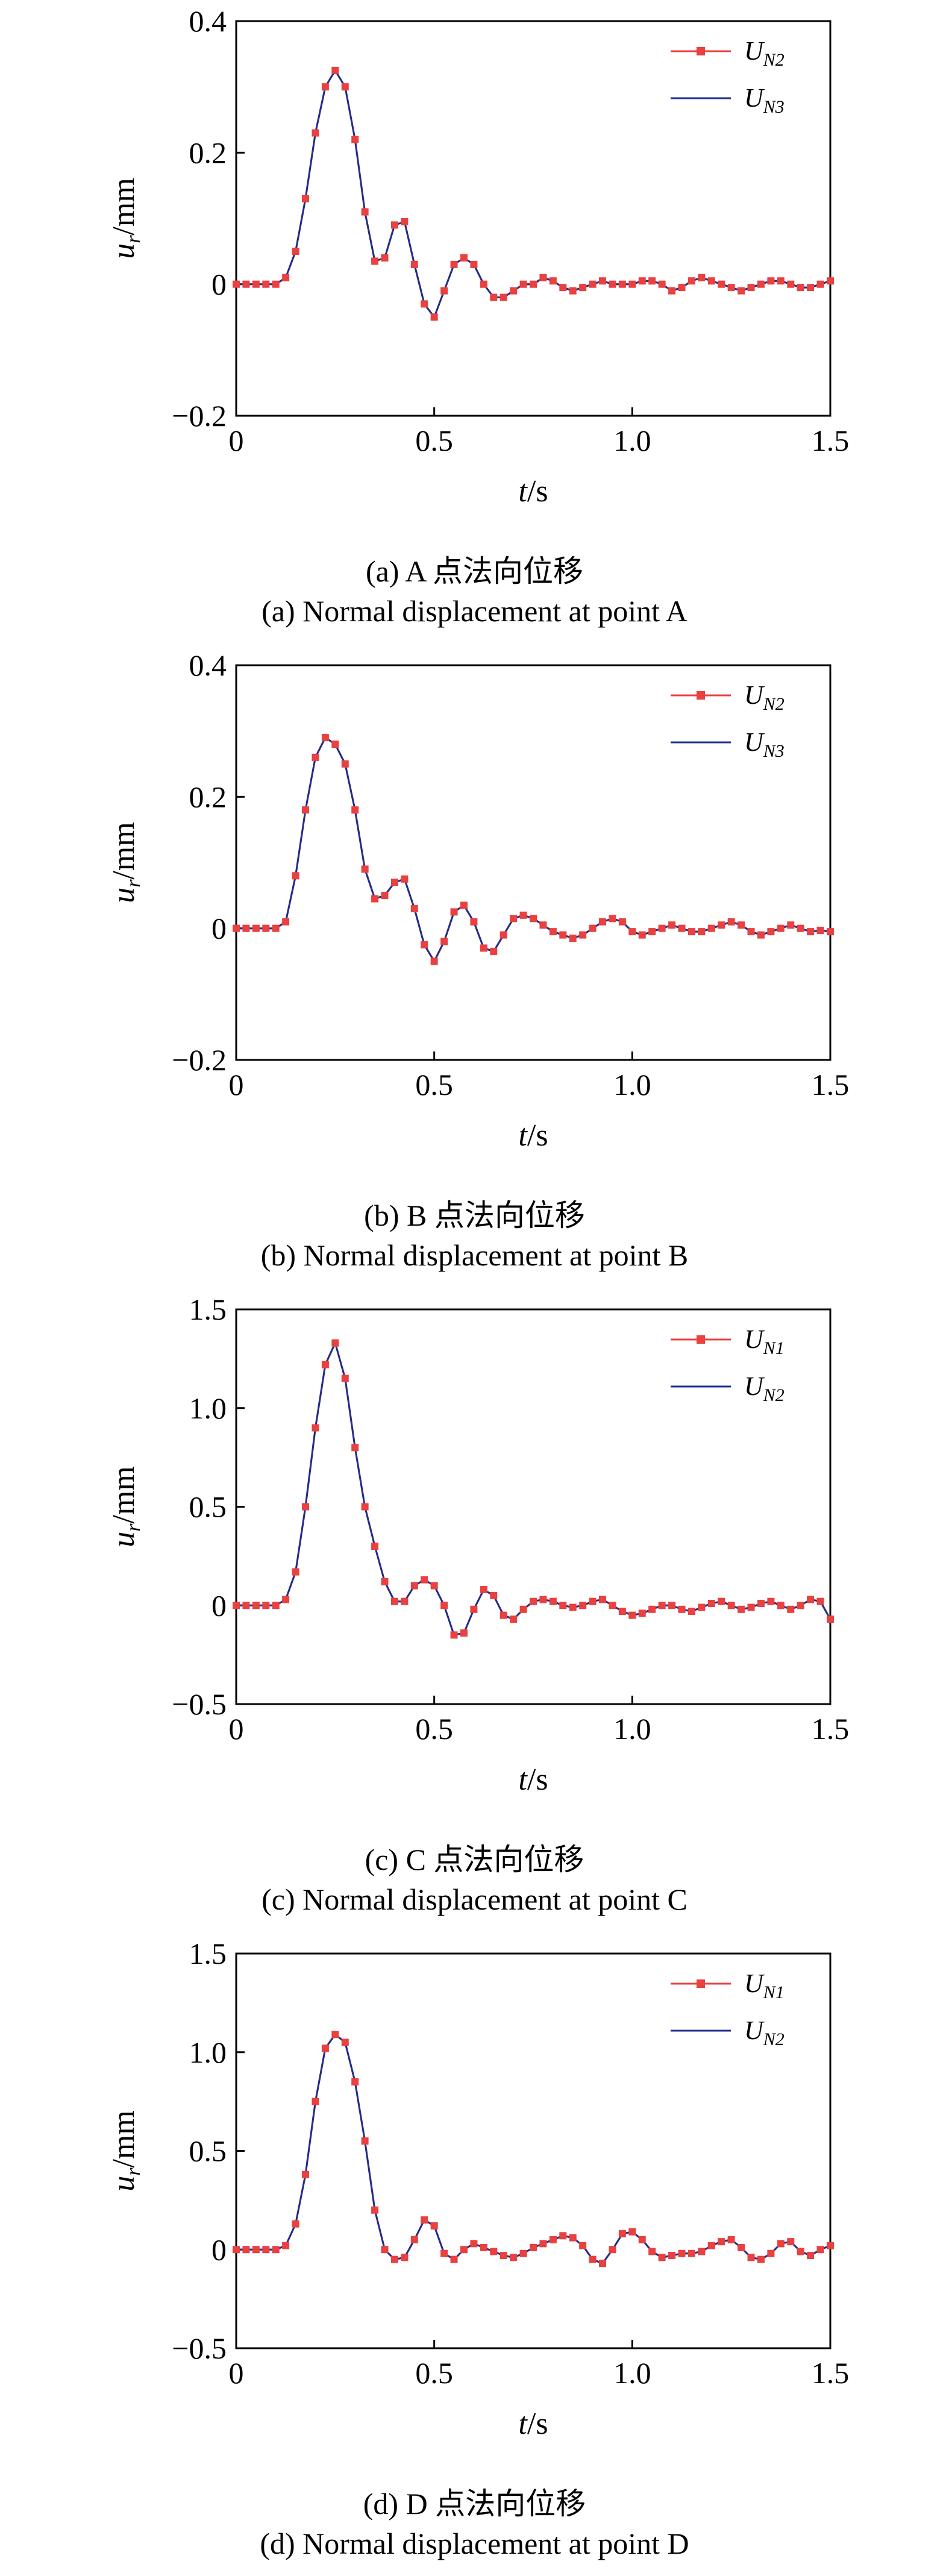 Image resolution: width=949 pixels, height=2576 pixels. I want to click on x-axis-label: t/s, so click(533, 2424).